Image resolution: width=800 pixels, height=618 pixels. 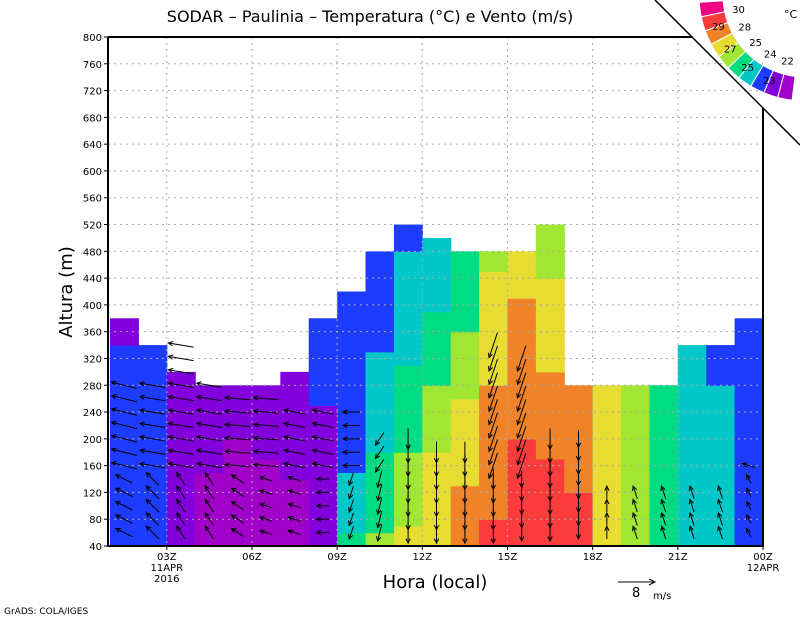 I want to click on y-axis-label: Altura (m), so click(x=66, y=292).